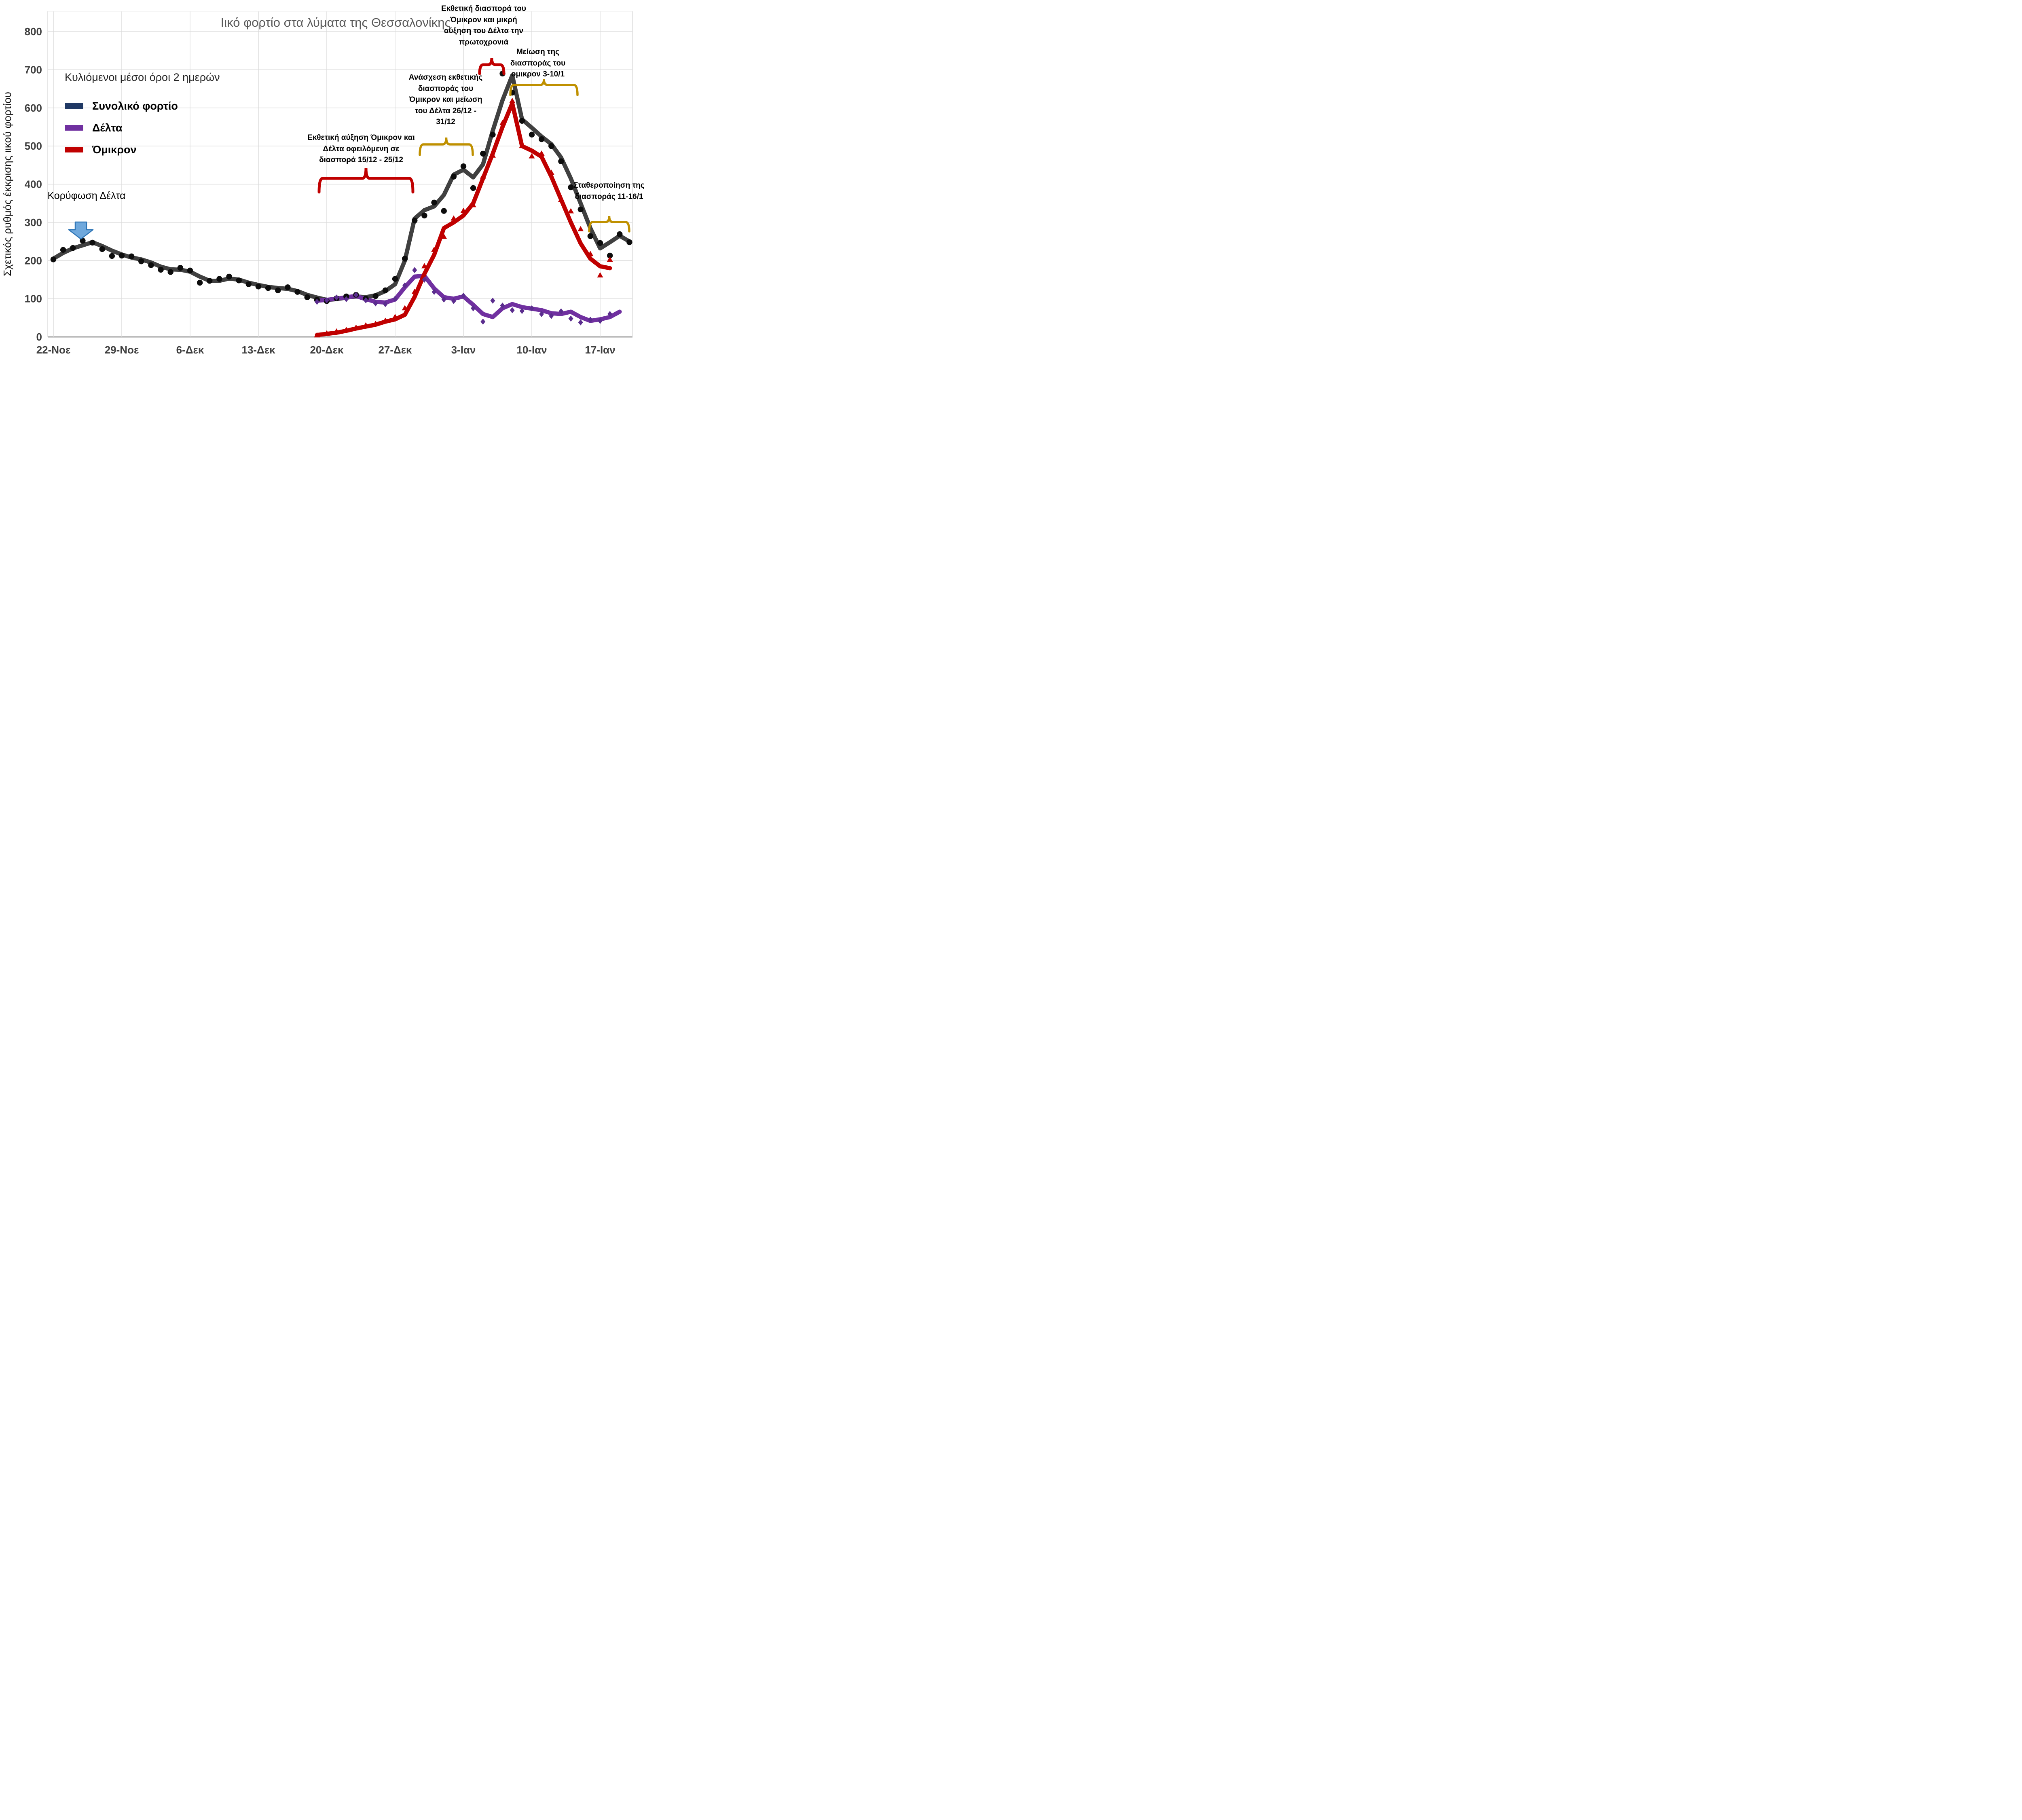 The width and height of the screenshot is (2022, 1820). I want to click on y-tick-label: 800, so click(33, 31).